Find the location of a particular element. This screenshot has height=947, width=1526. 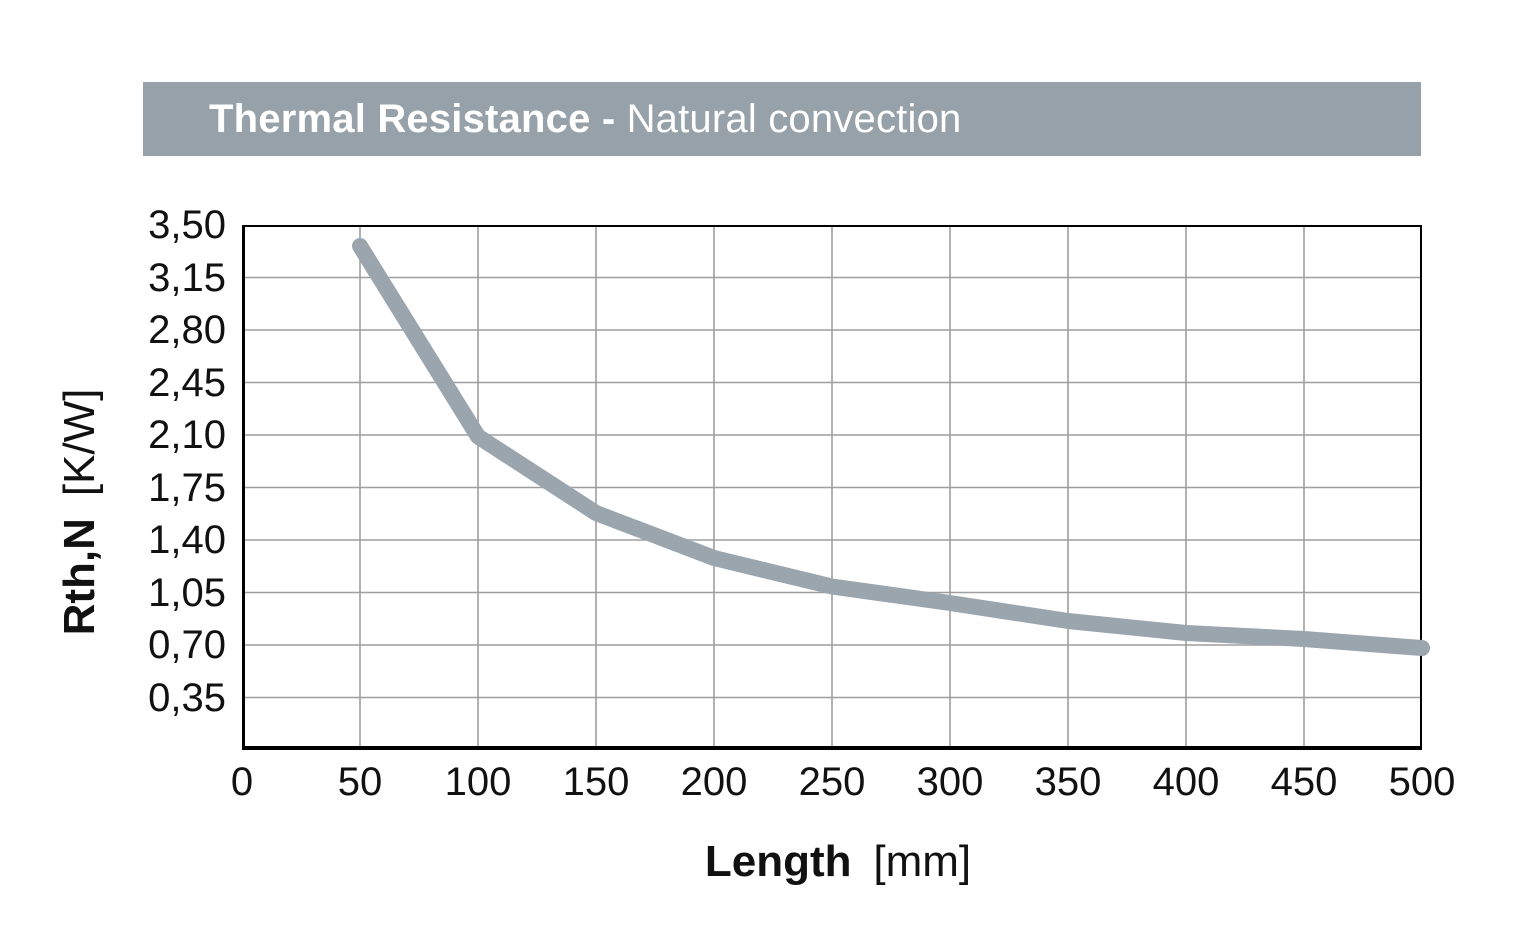

x-tick-label: 100 is located at coordinates (478, 782).